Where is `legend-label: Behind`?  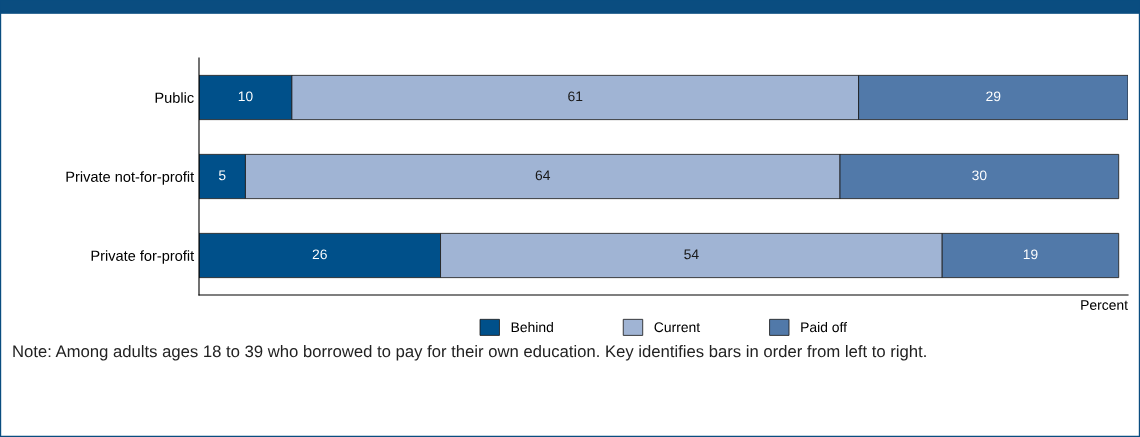
legend-label: Behind is located at coordinates (532, 327).